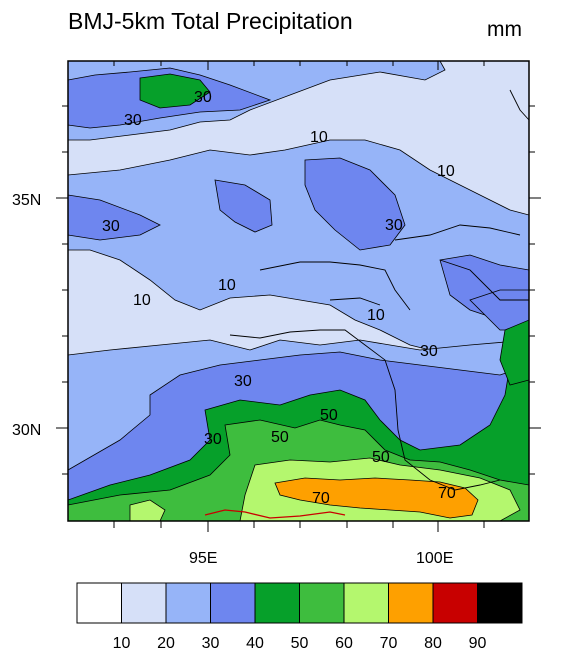 Image resolution: width=561 pixels, height=655 pixels. I want to click on band-60-70-west, so click(147, 510).